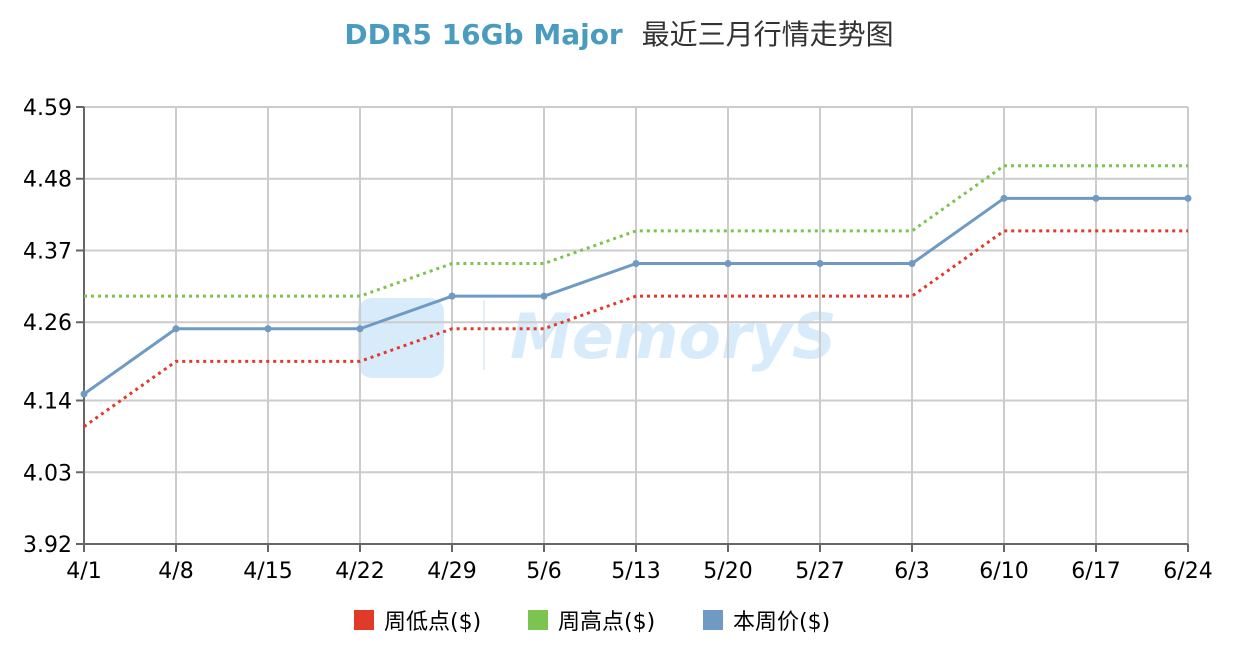 The height and width of the screenshot is (646, 1238). Describe the element at coordinates (451, 571) in the screenshot. I see `x-tick-label: 4/29` at that location.